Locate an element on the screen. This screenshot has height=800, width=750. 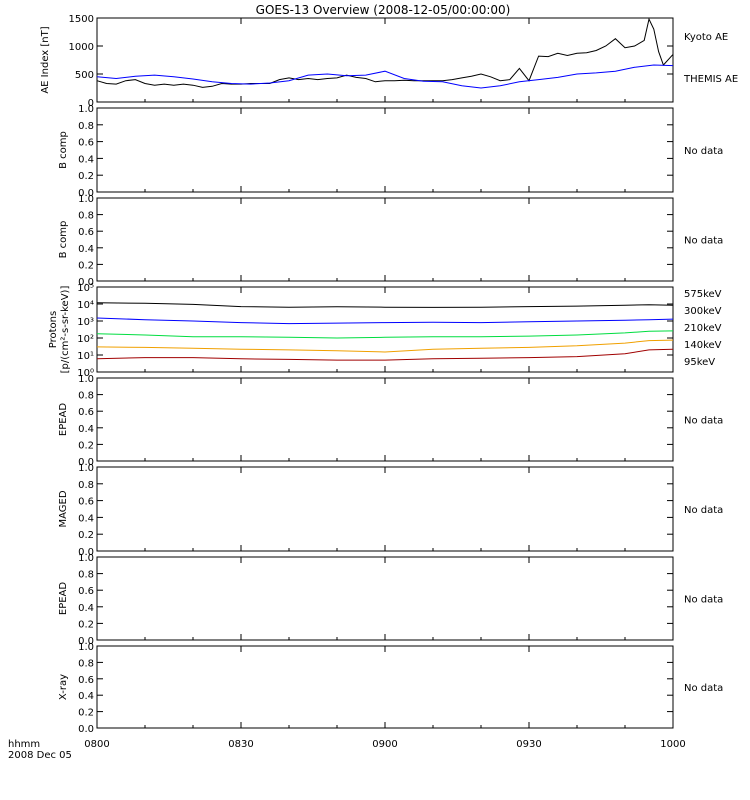
series-line-300kev is located at coordinates (385, 346).